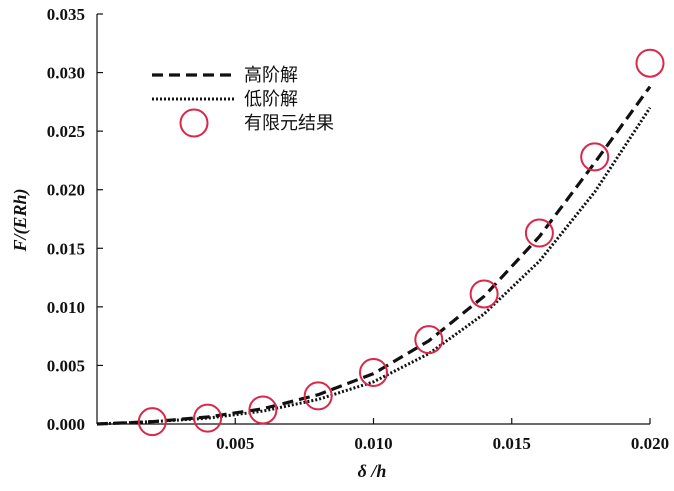 This screenshot has width=674, height=491. I want to click on x-tick-label: 0.005, so click(235, 443).